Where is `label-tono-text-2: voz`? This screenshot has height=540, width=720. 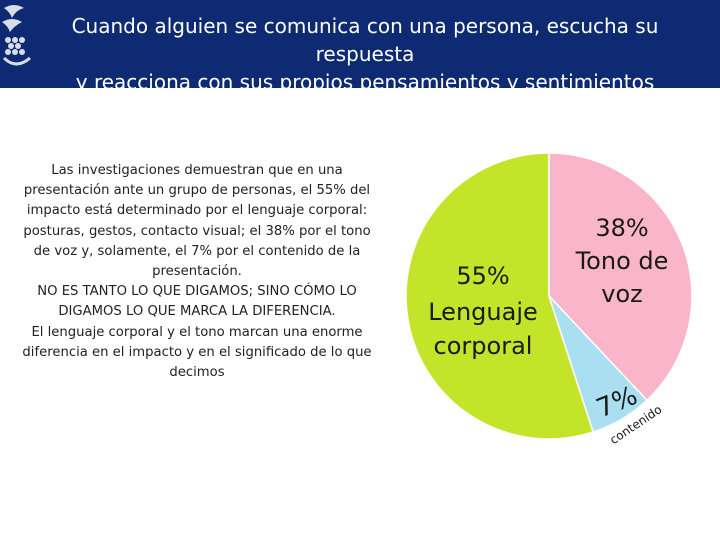 label-tono-text-2: voz is located at coordinates (621, 294).